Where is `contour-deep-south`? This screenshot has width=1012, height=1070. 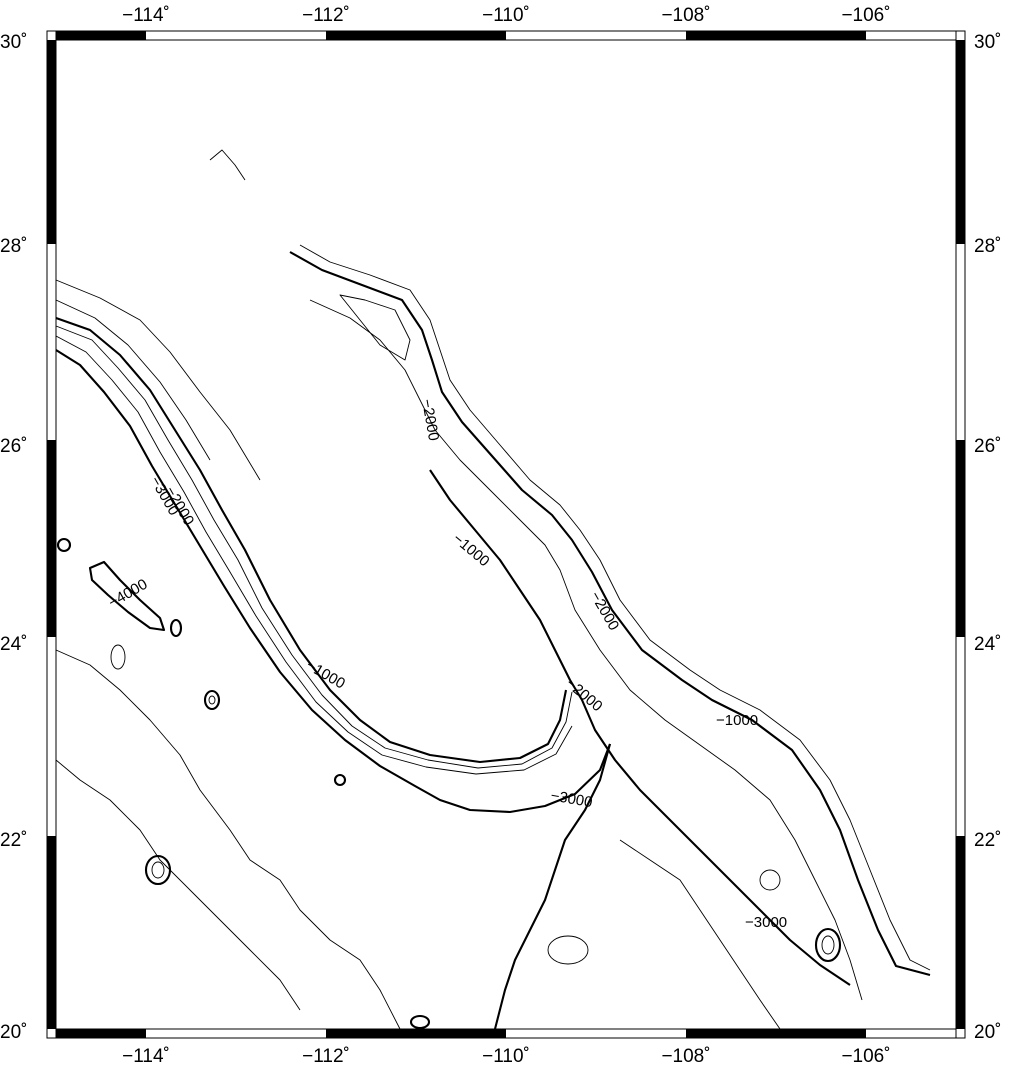
contour-deep-south is located at coordinates (552, 886).